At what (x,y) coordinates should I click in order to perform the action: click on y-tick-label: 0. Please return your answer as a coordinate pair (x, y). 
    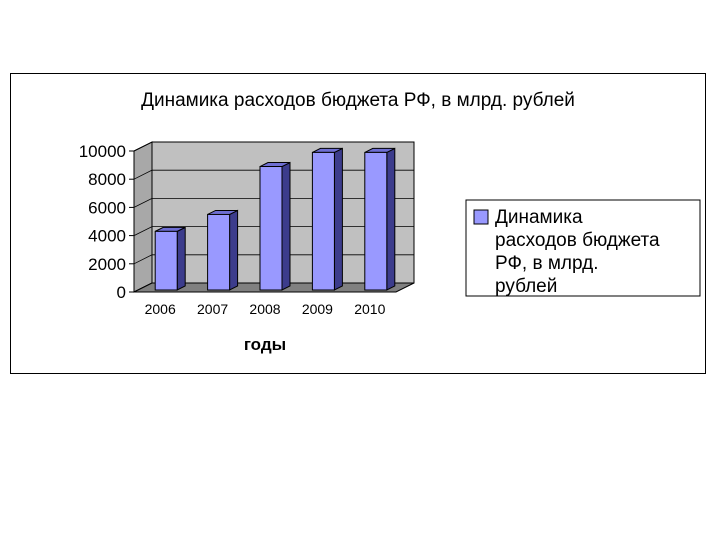
    Looking at the image, I should click on (121, 292).